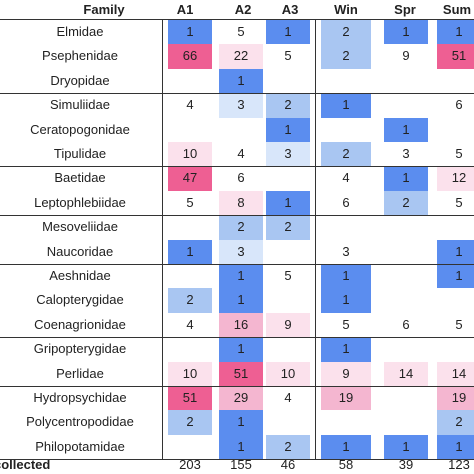  What do you see at coordinates (241, 129) in the screenshot?
I see `count-cell-a2` at bounding box center [241, 129].